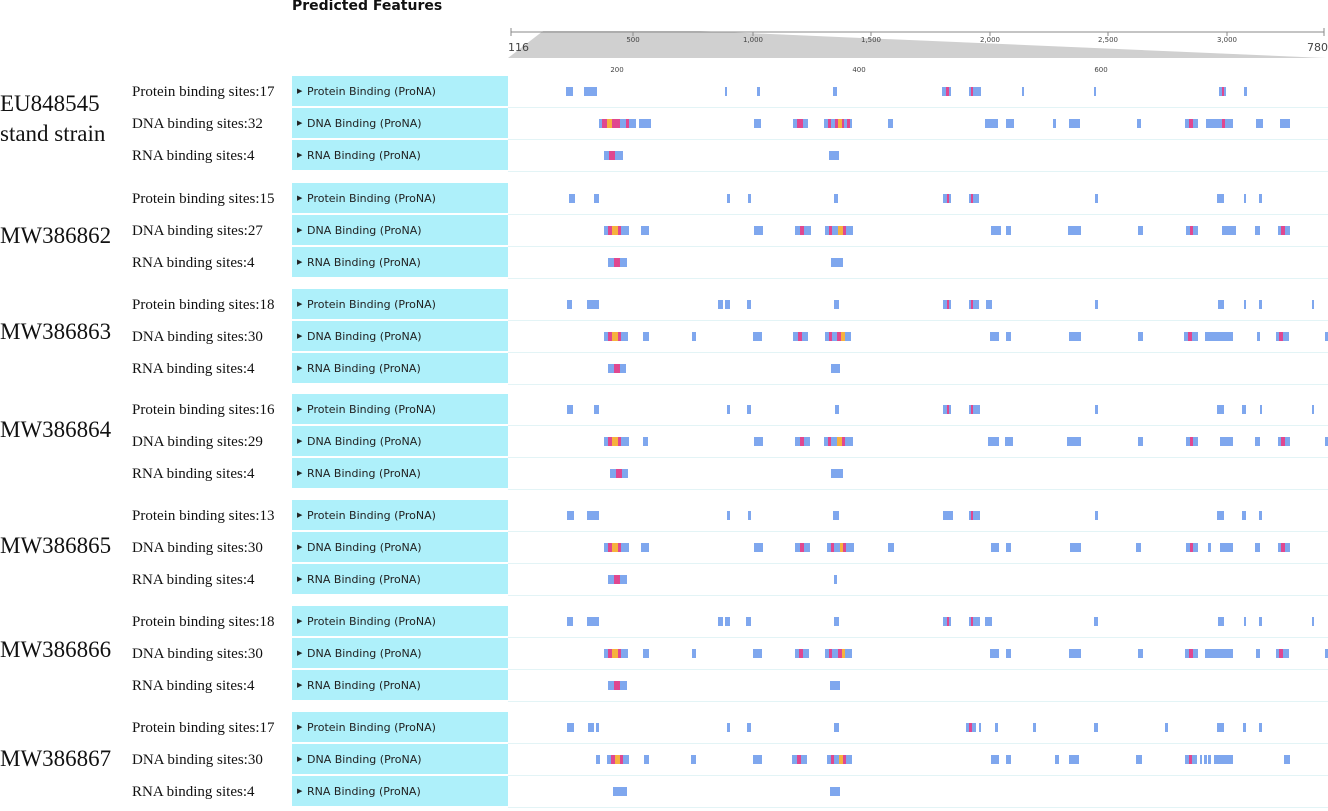 The height and width of the screenshot is (811, 1328). Describe the element at coordinates (400, 685) in the screenshot. I see `track-toggle-rna: ▶ RNA Binding (ProNA)` at that location.